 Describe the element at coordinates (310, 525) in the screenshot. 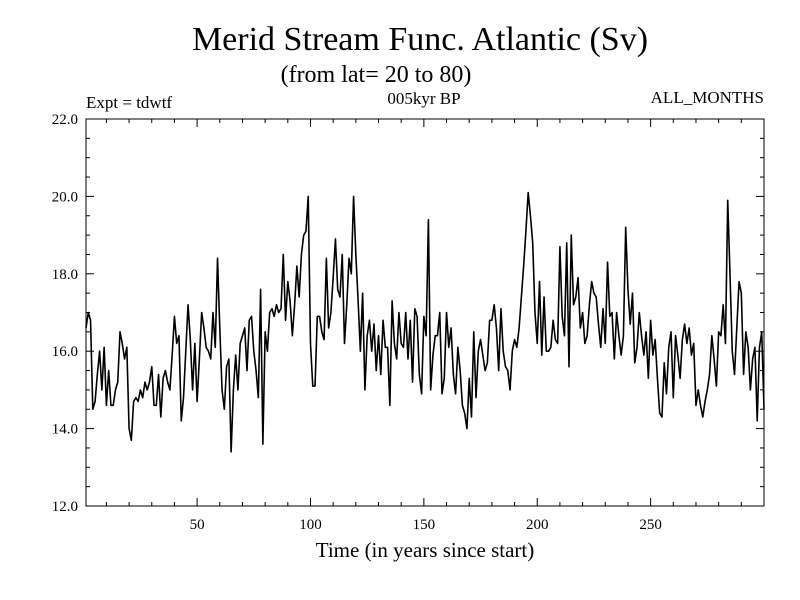

I see `x-tick-label: 100` at that location.